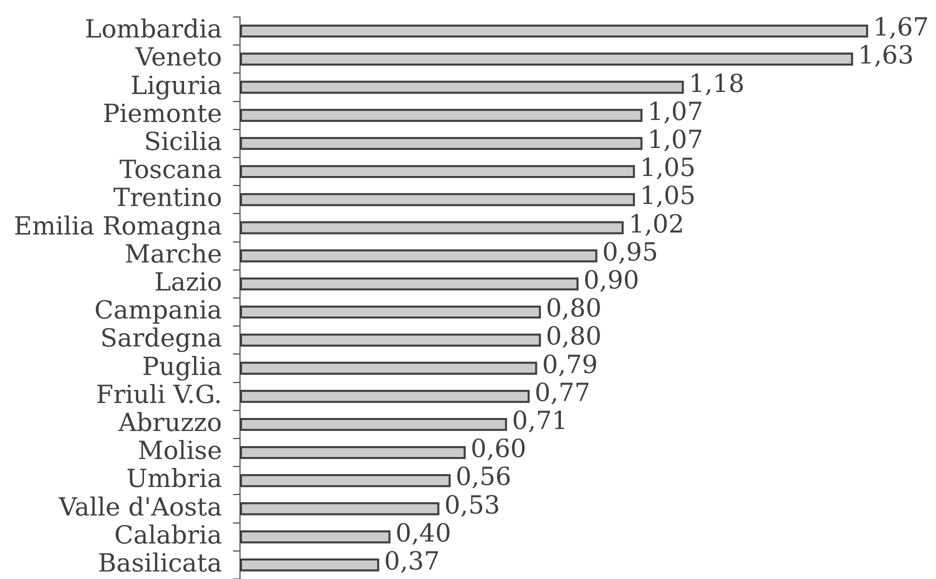  I want to click on data-label: 1,02, so click(656, 223).